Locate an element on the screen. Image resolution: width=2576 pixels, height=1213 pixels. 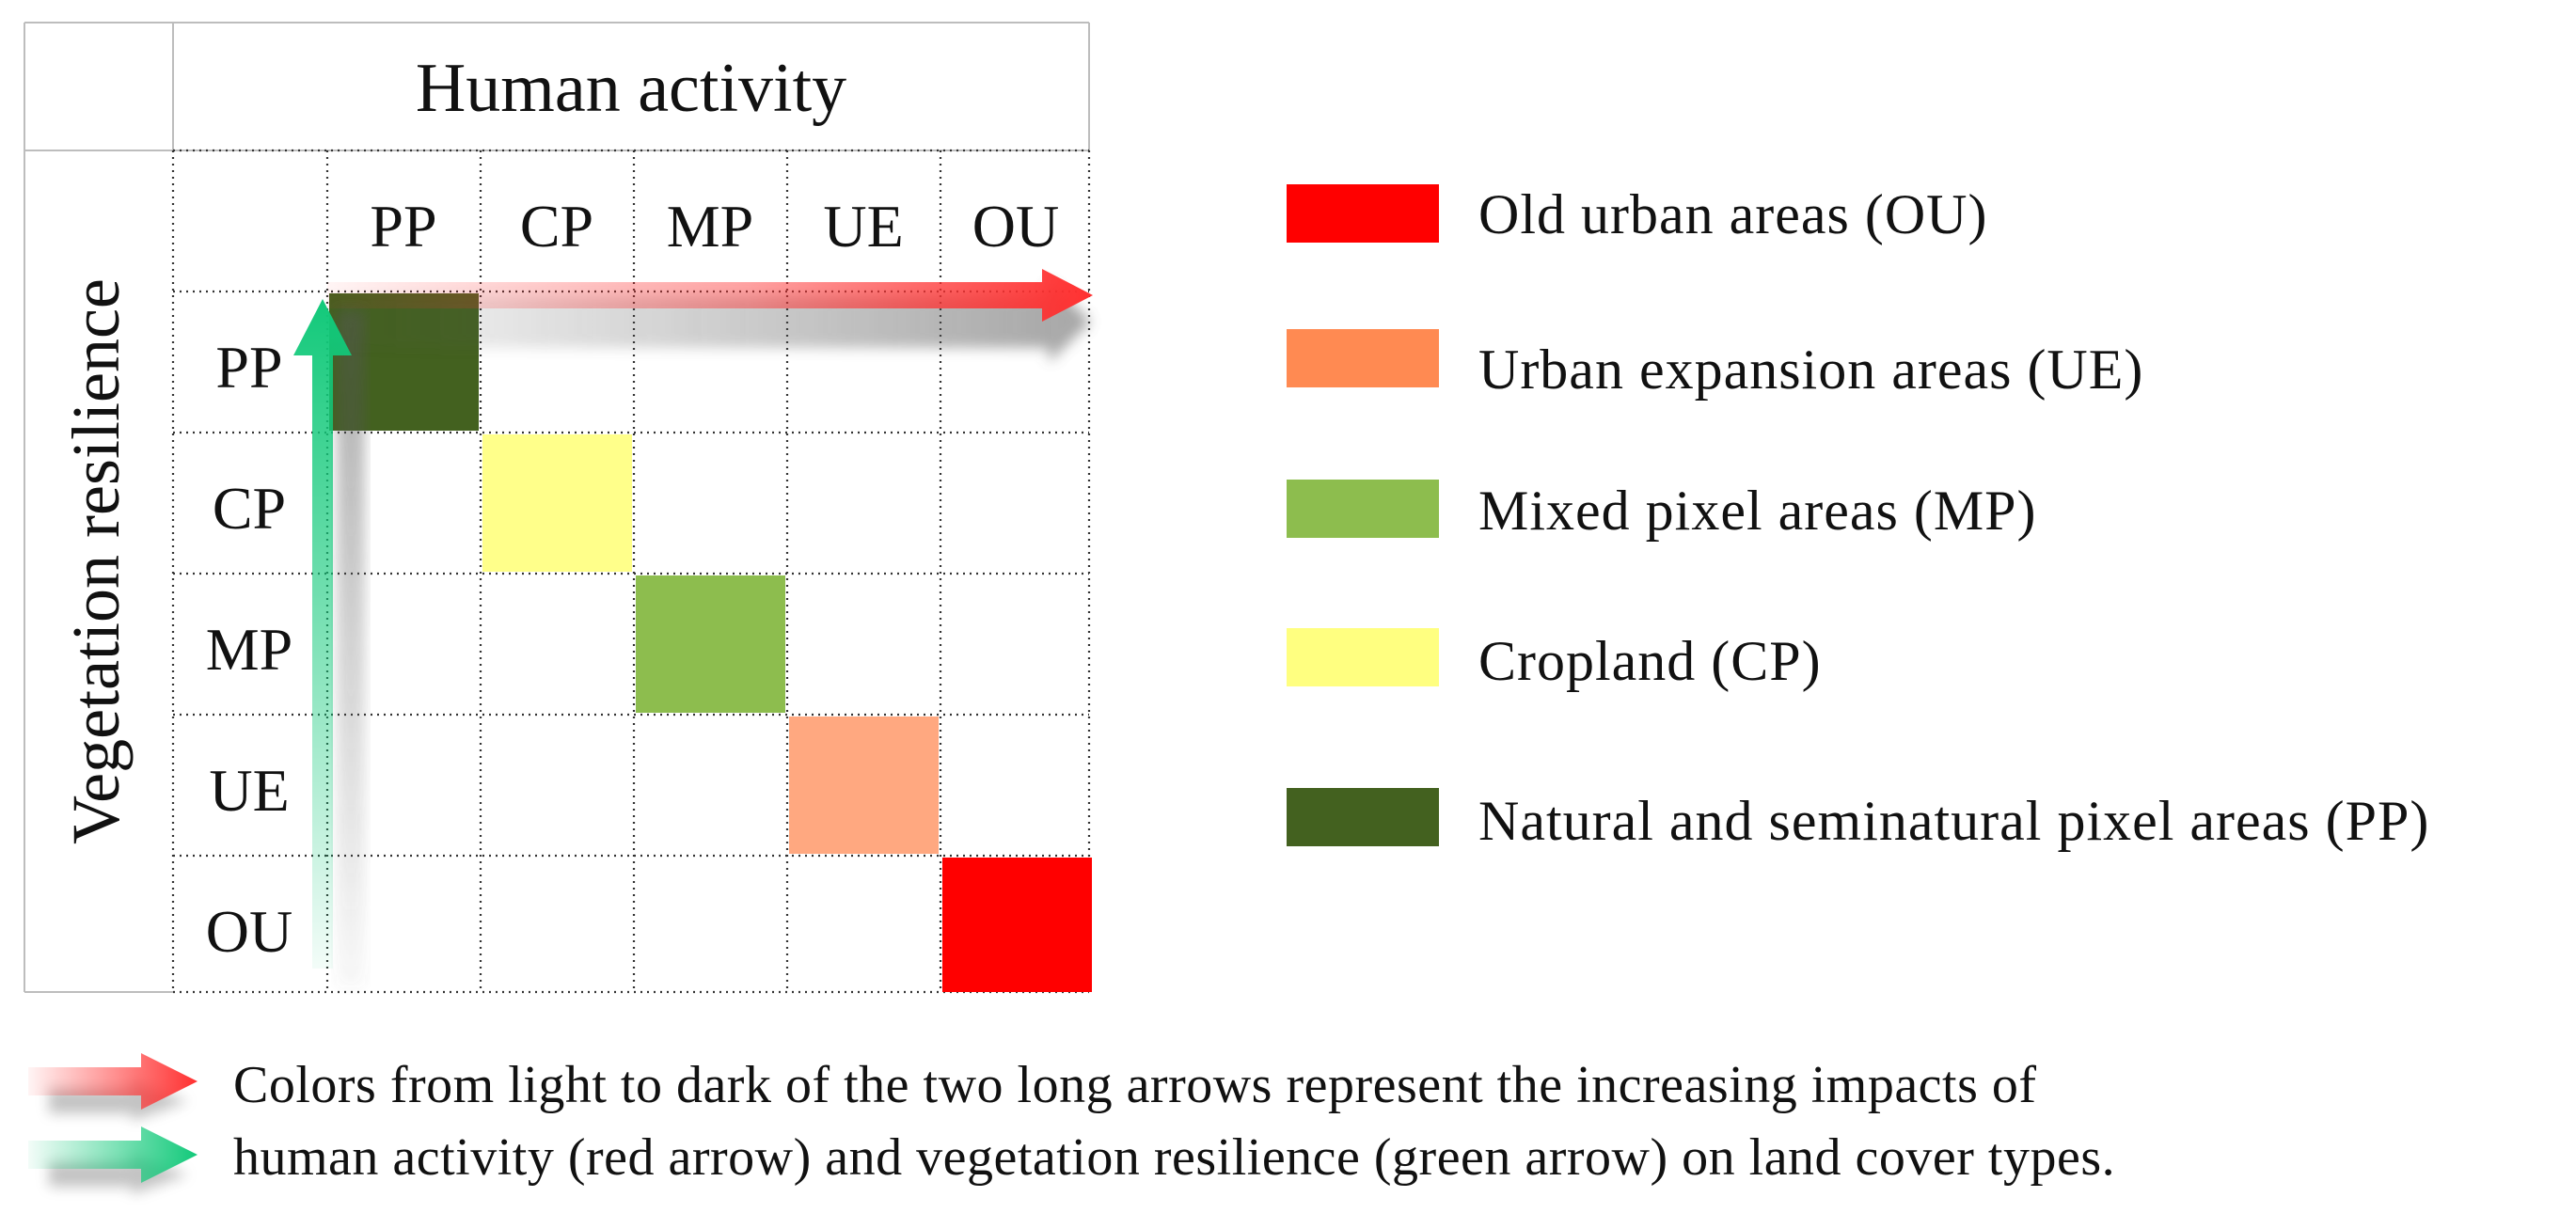
note-arrow-green is located at coordinates (113, 1160).